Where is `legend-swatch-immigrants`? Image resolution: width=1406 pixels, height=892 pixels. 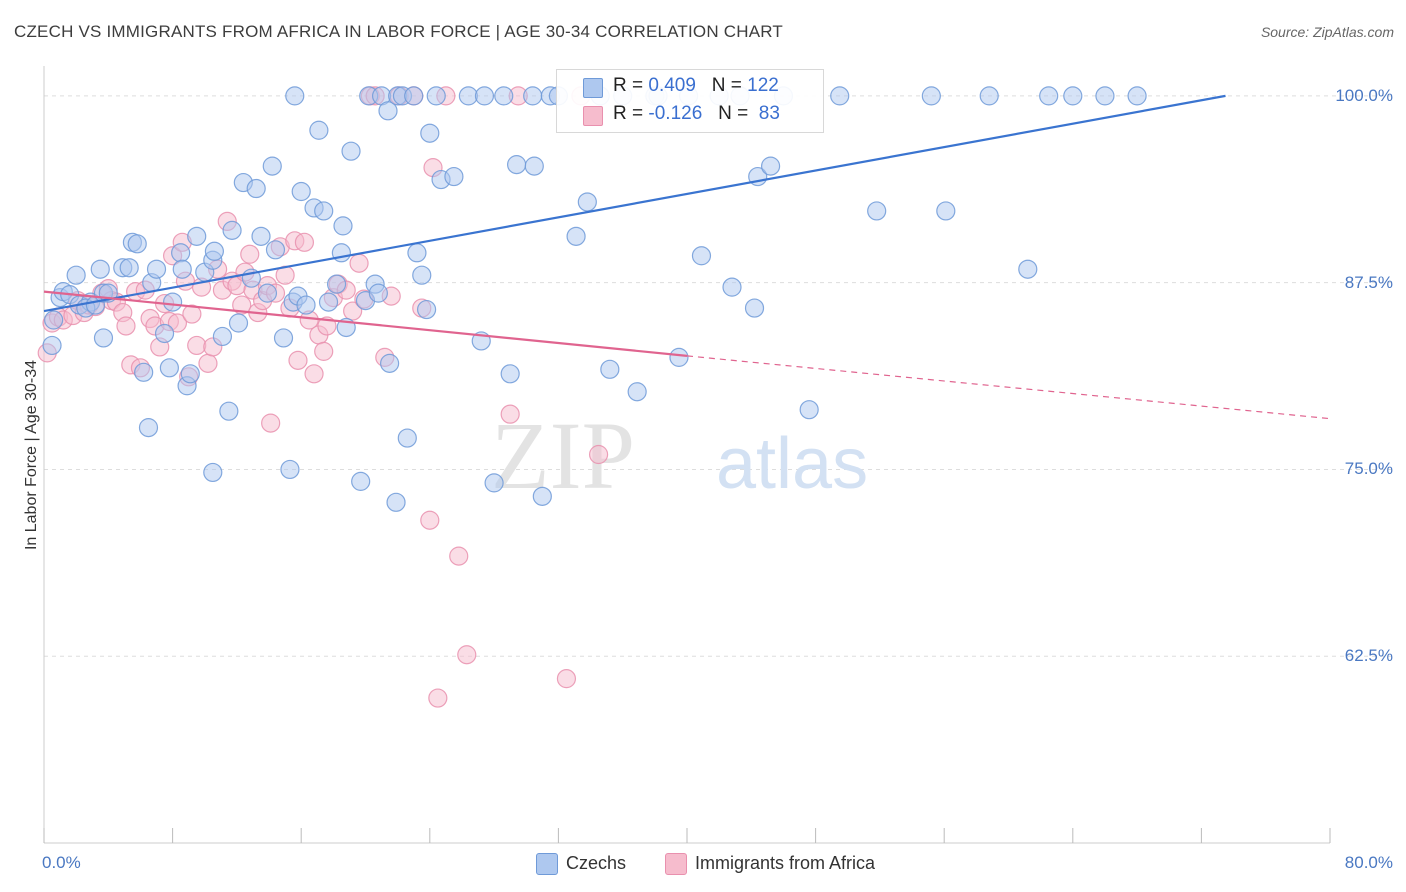 legend-swatch-immigrants is located at coordinates (676, 864).